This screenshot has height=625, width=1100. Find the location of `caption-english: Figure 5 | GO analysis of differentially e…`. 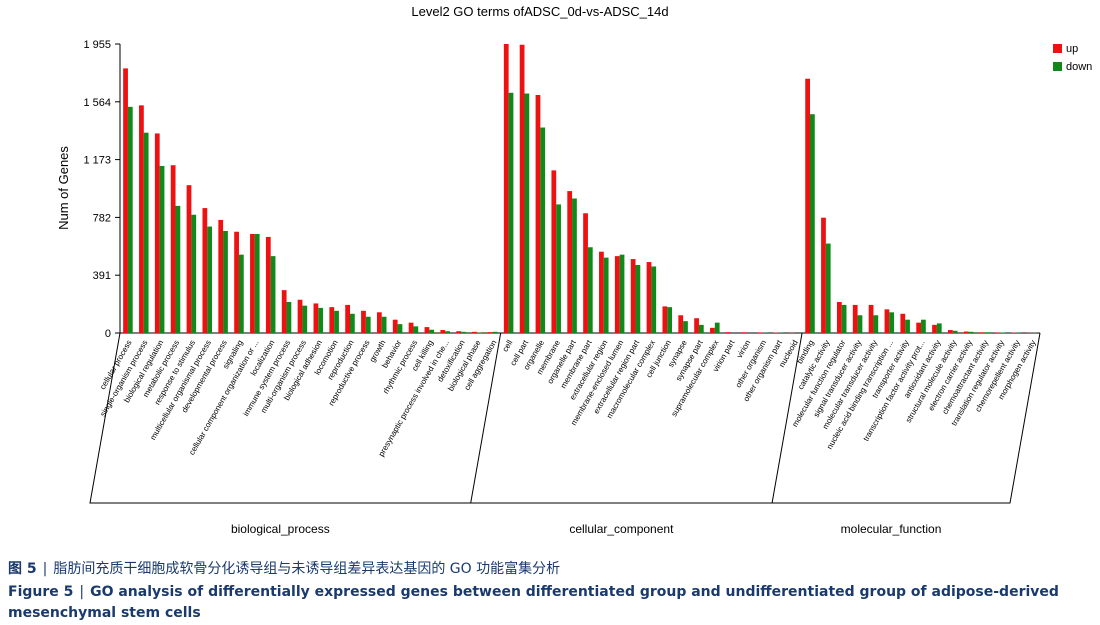

caption-english: Figure 5 | GO analysis of differentially e… is located at coordinates (550, 603).